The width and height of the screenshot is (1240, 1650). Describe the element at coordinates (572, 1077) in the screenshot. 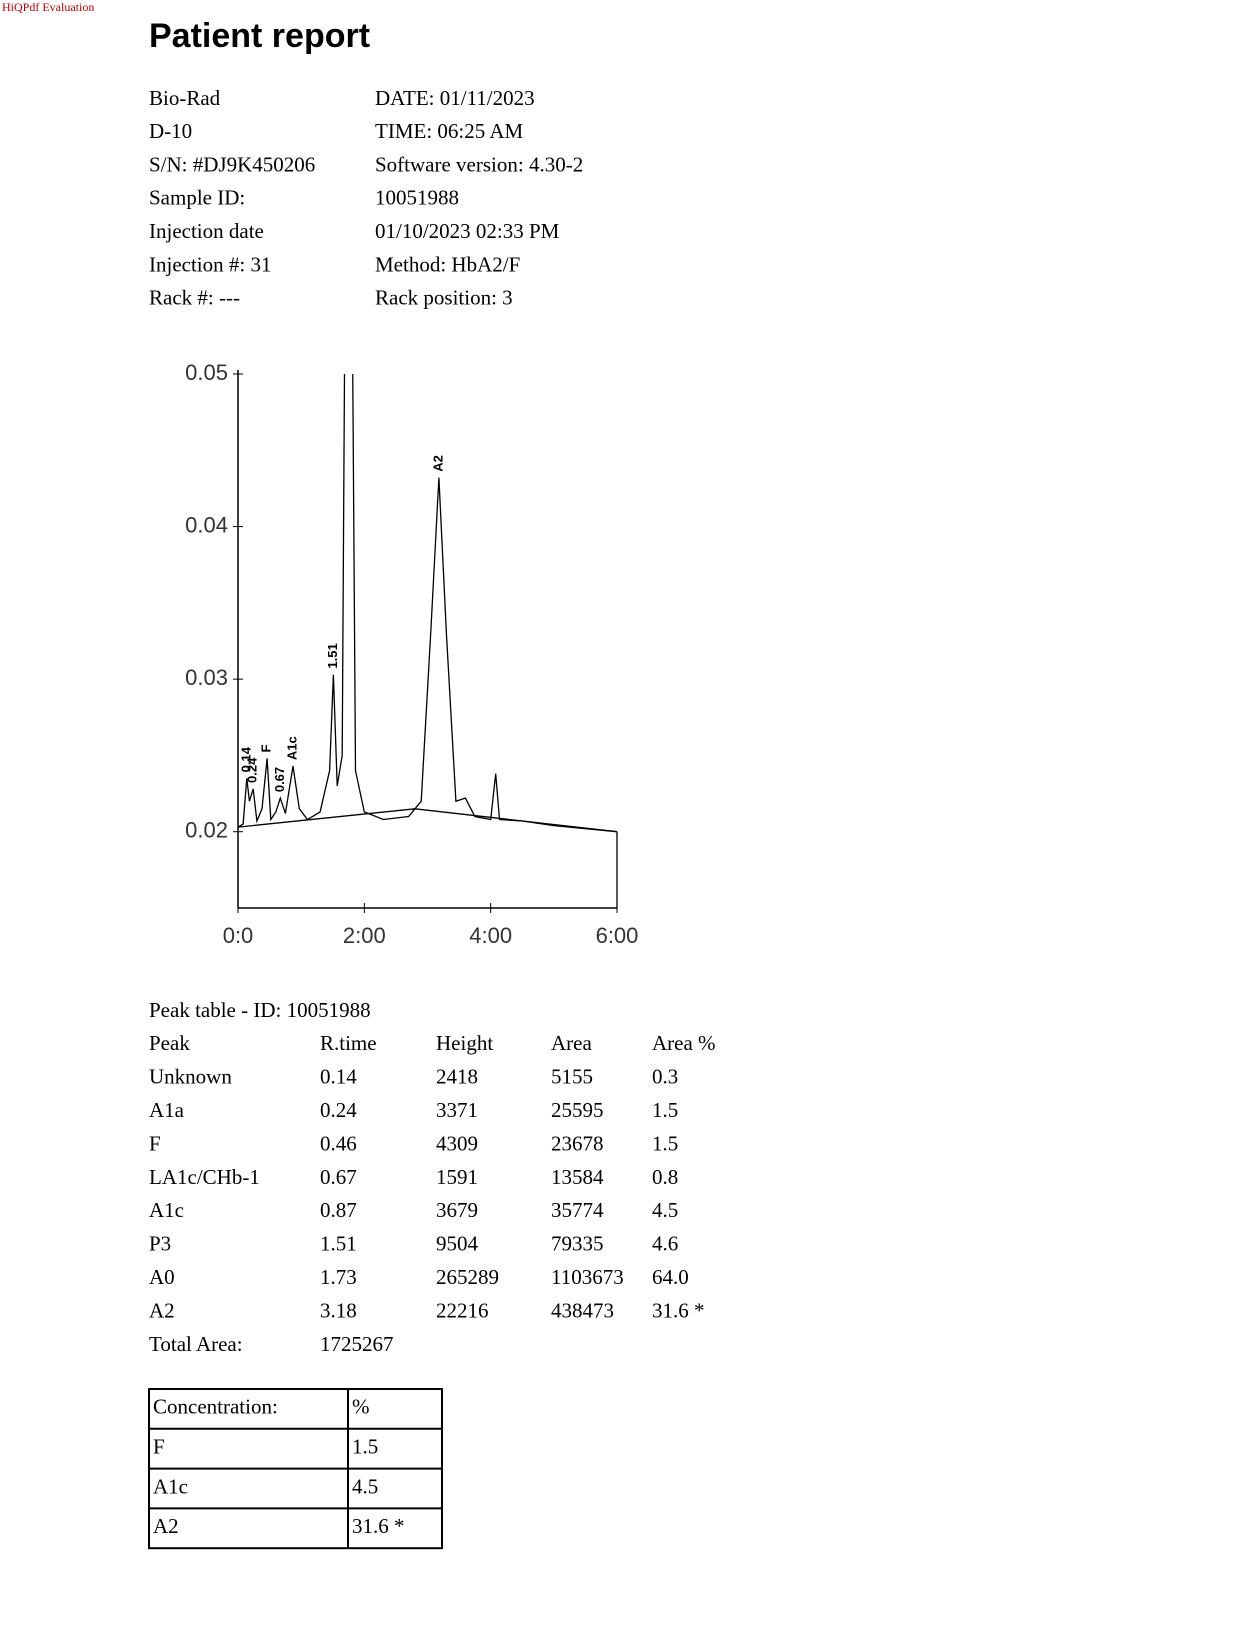

I see `table-cell: 5155` at that location.